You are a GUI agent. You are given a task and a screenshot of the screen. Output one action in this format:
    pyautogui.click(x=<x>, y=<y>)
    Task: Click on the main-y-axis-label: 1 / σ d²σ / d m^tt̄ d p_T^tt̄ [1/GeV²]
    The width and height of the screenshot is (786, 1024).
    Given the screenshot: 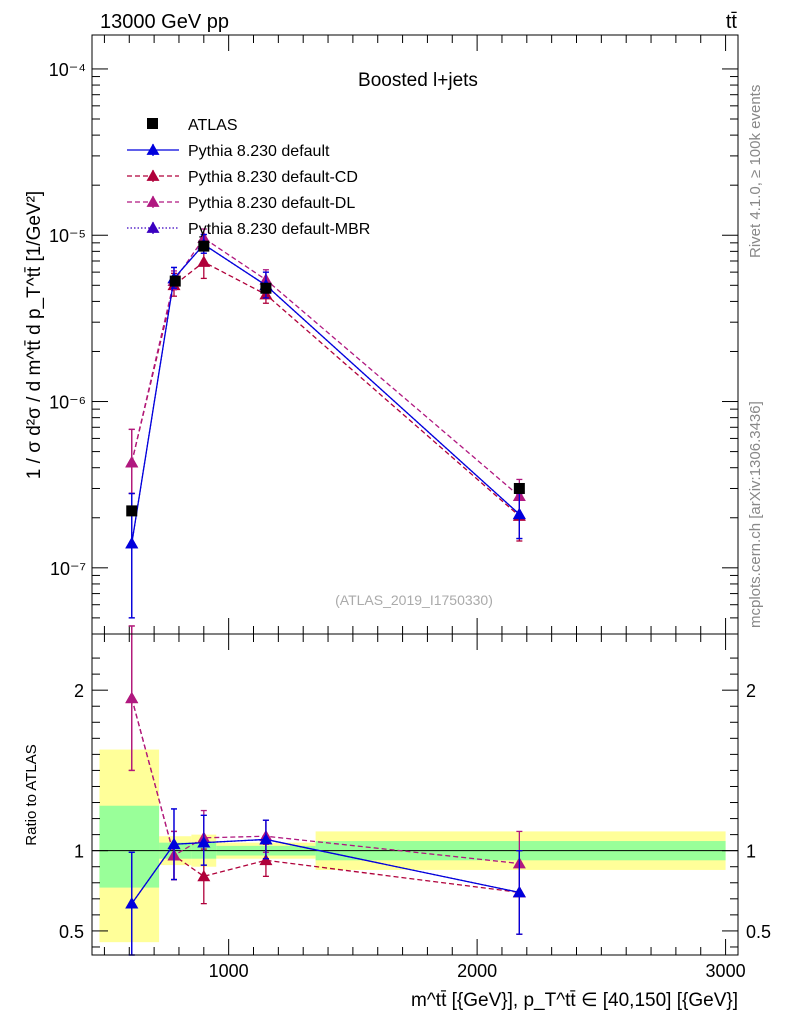 What is the action you would take?
    pyautogui.click(x=34, y=335)
    